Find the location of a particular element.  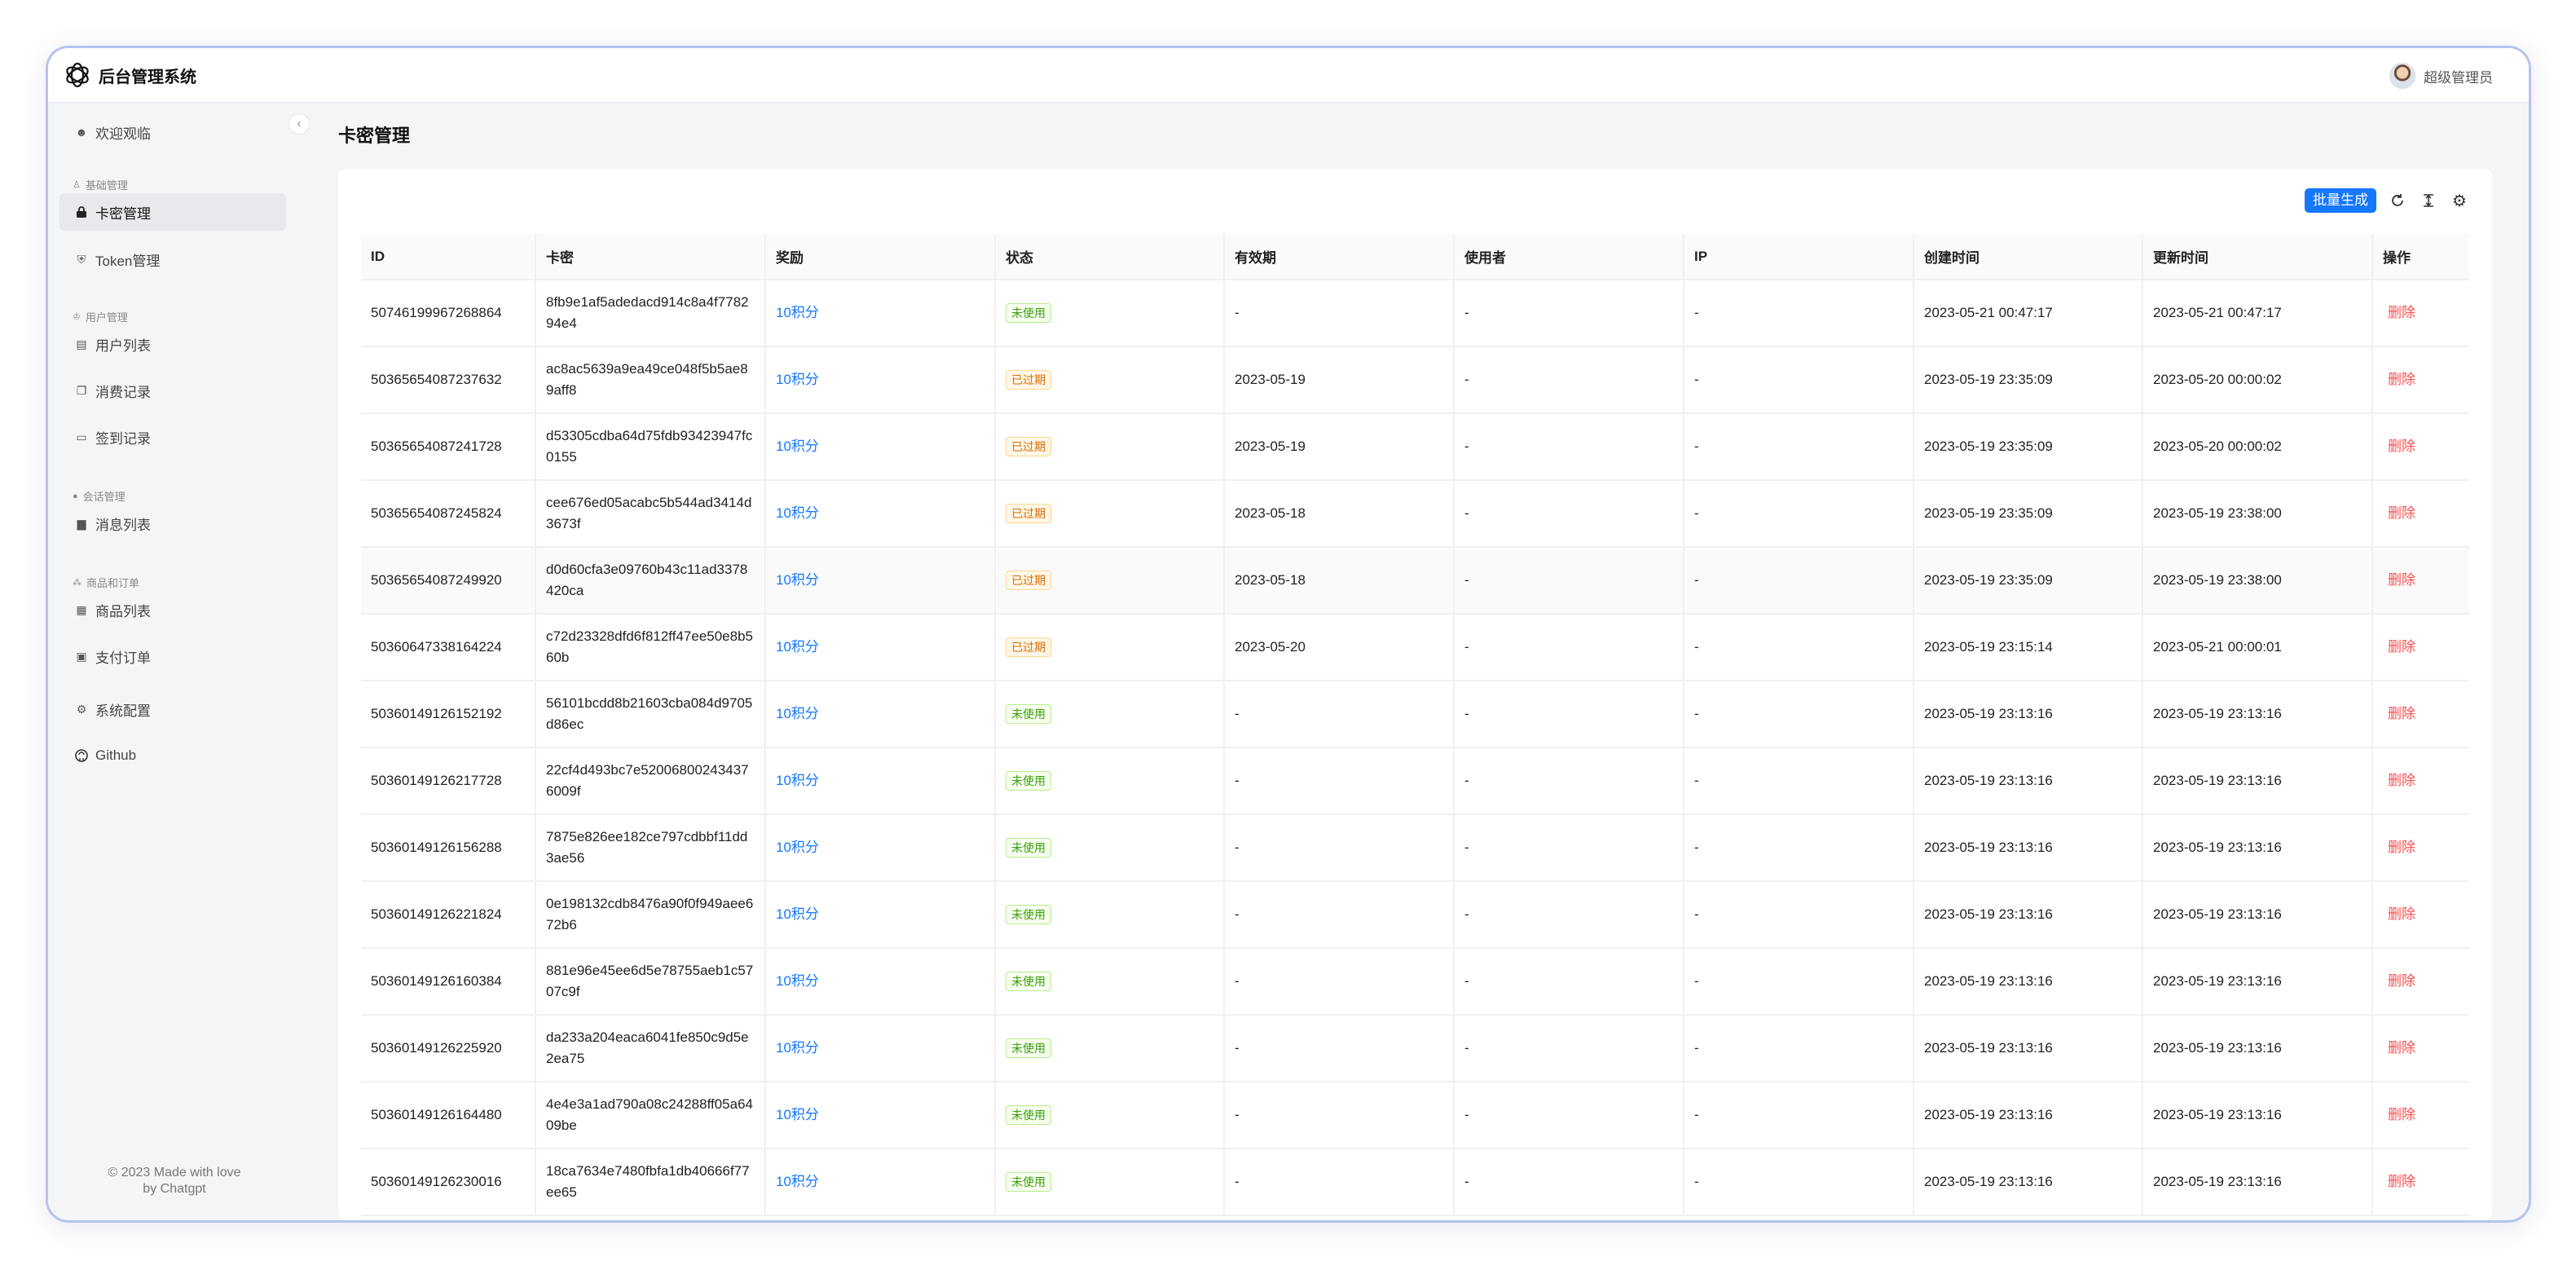

user-icon: ♙ is located at coordinates (77, 185).